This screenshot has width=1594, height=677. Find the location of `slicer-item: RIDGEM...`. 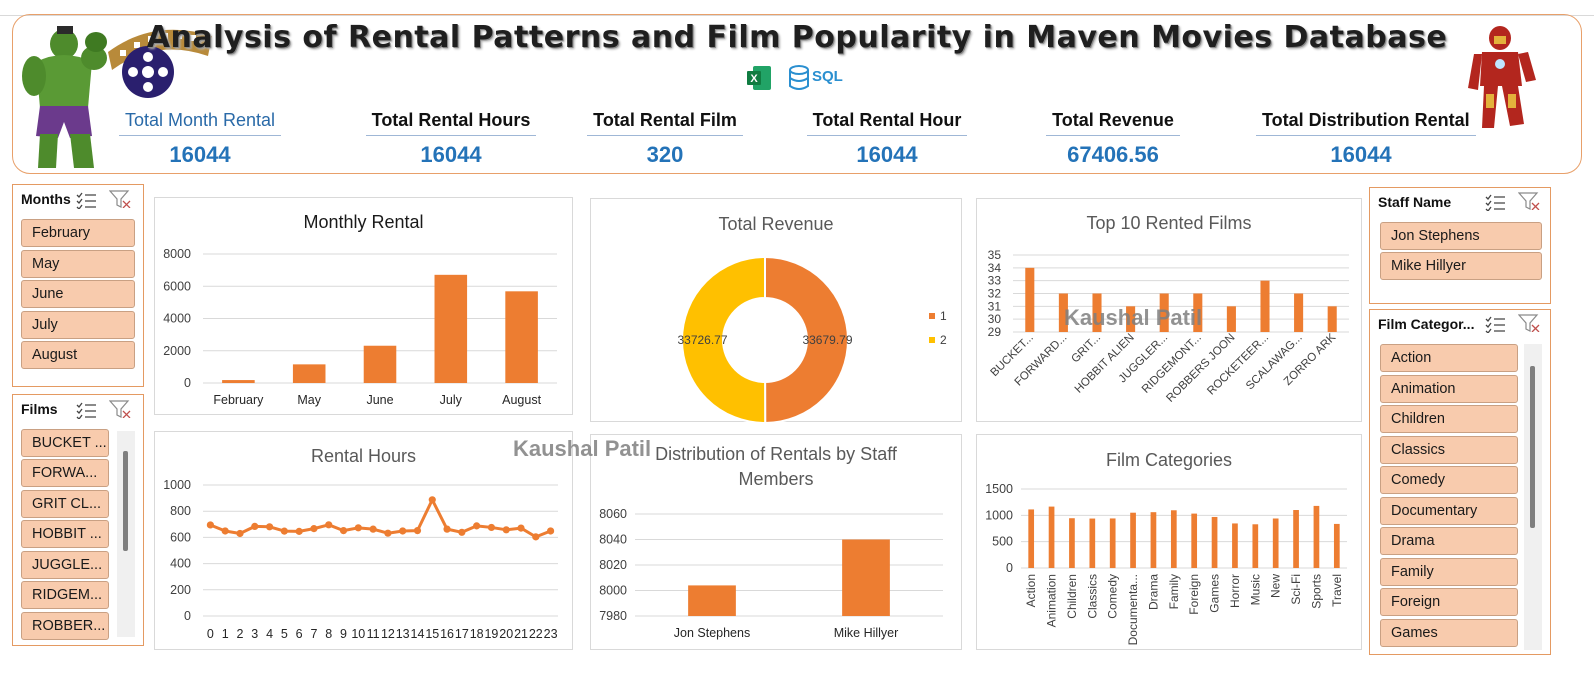

slicer-item: RIDGEM... is located at coordinates (65, 595).